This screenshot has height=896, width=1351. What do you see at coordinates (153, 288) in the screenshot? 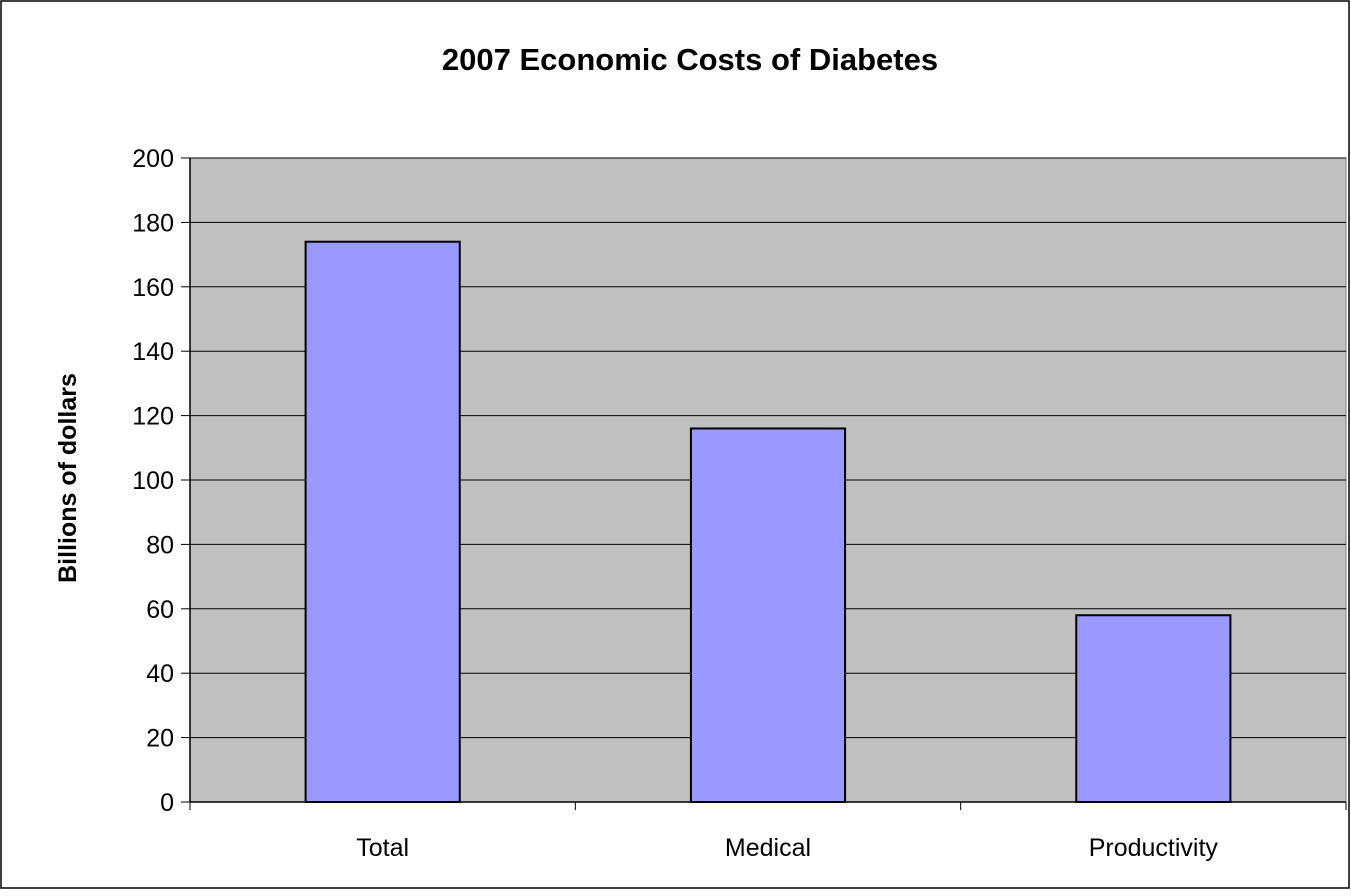
I see `y-tick-label: 160` at bounding box center [153, 288].